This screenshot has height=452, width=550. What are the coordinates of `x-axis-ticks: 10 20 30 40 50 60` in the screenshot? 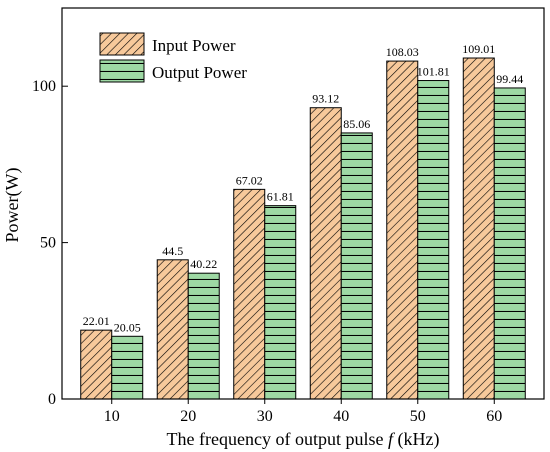 It's located at (303, 412).